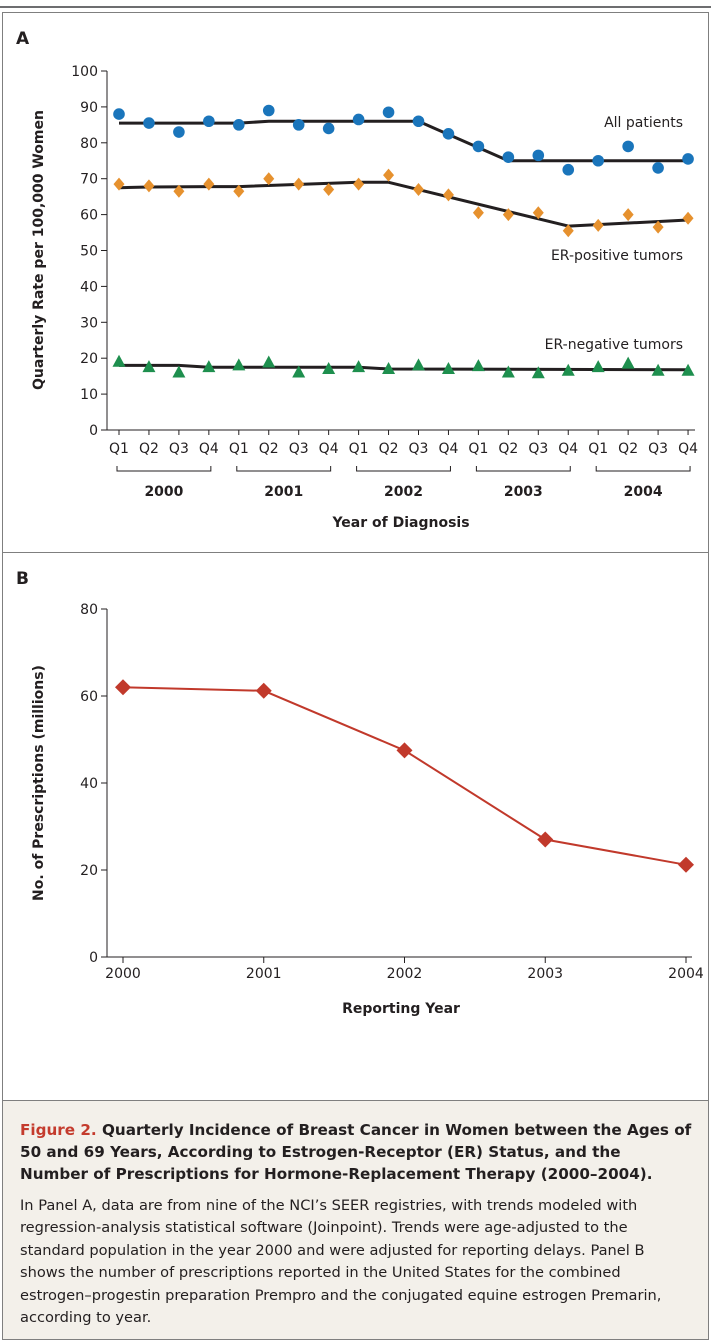  Describe the element at coordinates (355, 1100) in the screenshot. I see `caption-separator` at that location.